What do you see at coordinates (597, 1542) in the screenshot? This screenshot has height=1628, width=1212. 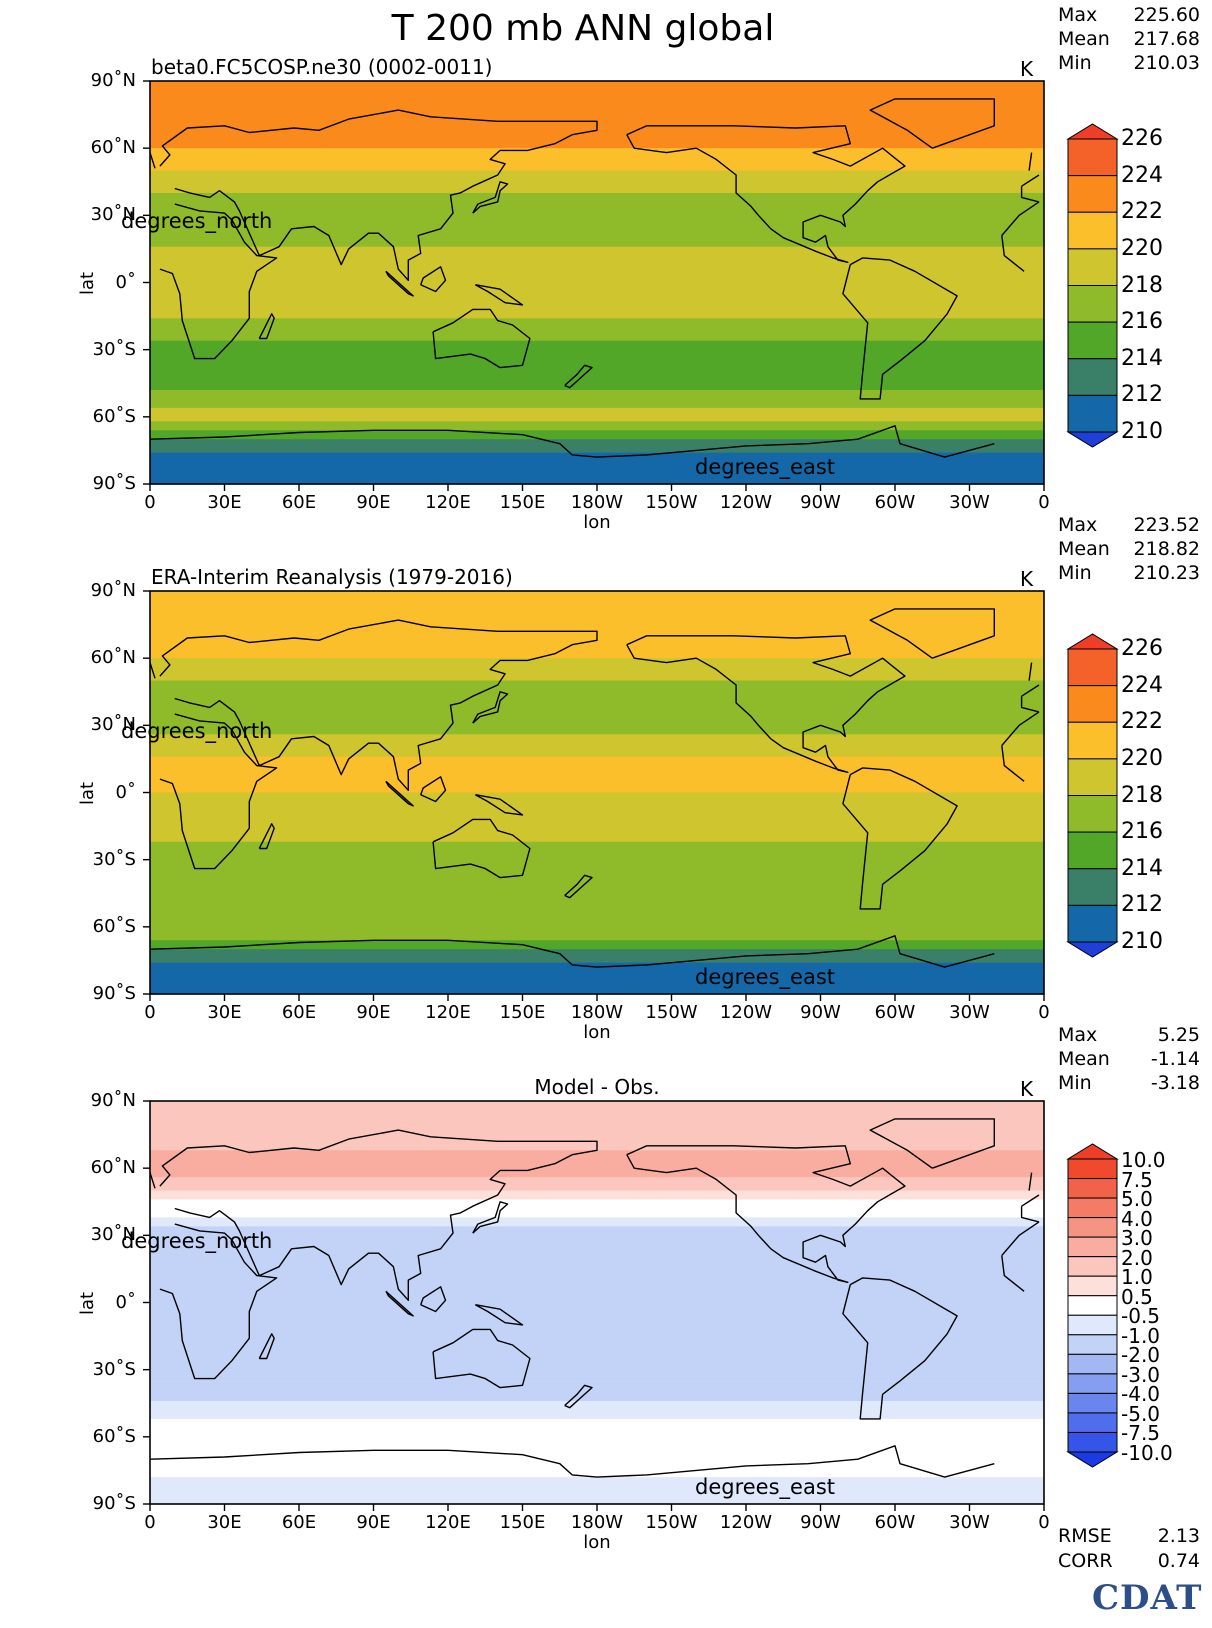 I see `x-axis-label: lon` at bounding box center [597, 1542].